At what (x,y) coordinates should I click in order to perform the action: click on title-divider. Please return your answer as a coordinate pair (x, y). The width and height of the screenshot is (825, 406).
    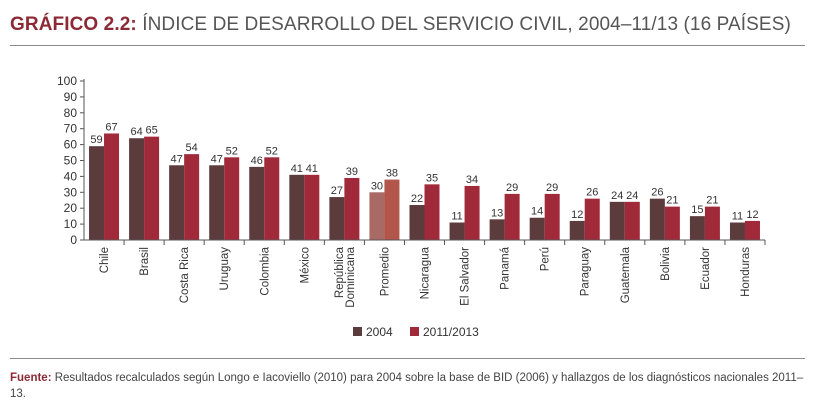
    Looking at the image, I should click on (407, 45).